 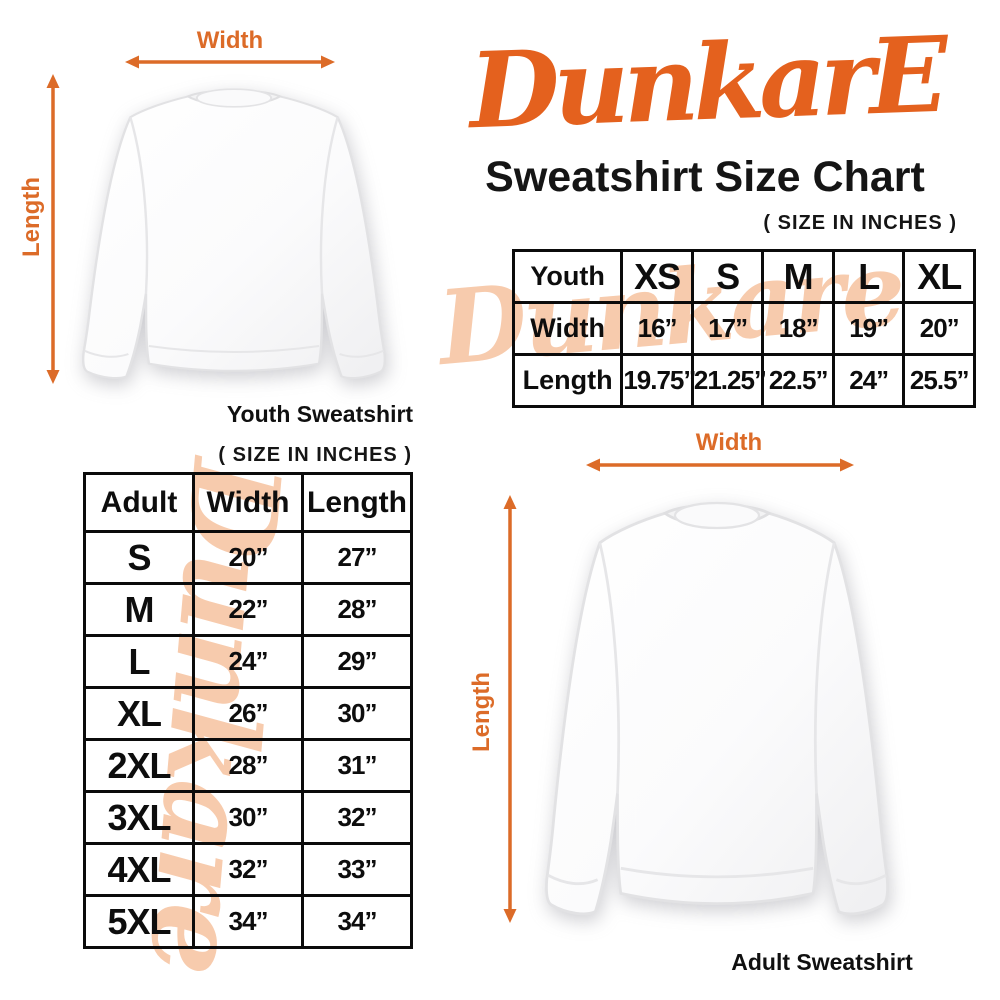 I want to click on youth-size-header: S, so click(x=727, y=276).